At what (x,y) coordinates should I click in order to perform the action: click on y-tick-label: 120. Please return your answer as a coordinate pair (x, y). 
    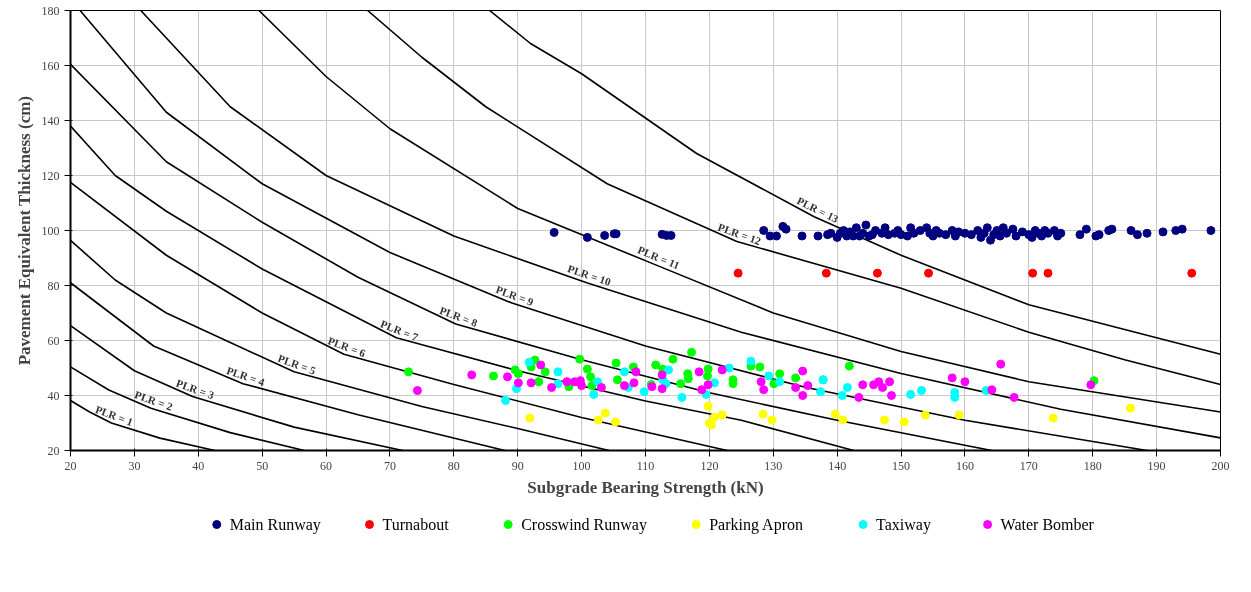
    Looking at the image, I should click on (50, 175).